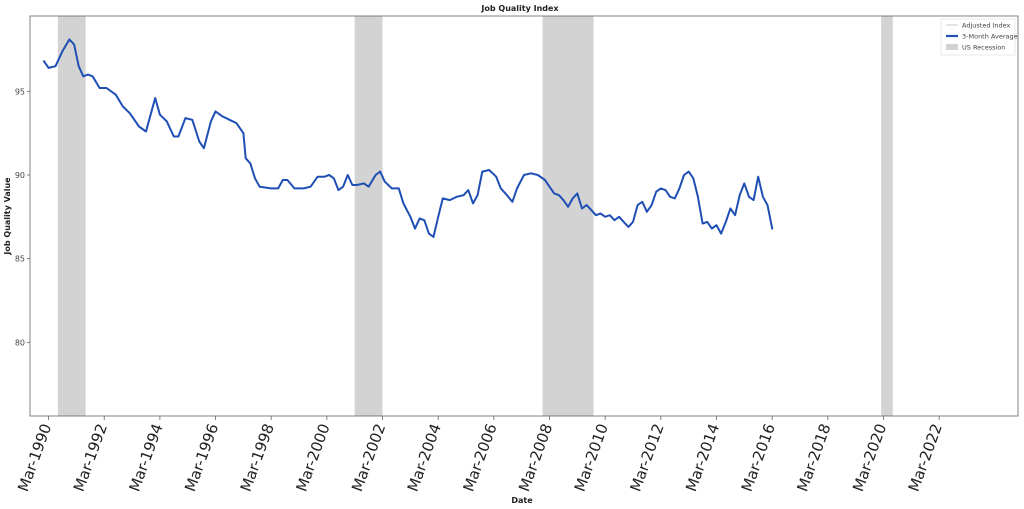 The image size is (1024, 509). What do you see at coordinates (869, 457) in the screenshot?
I see `x-tick-label: Mar-2020` at bounding box center [869, 457].